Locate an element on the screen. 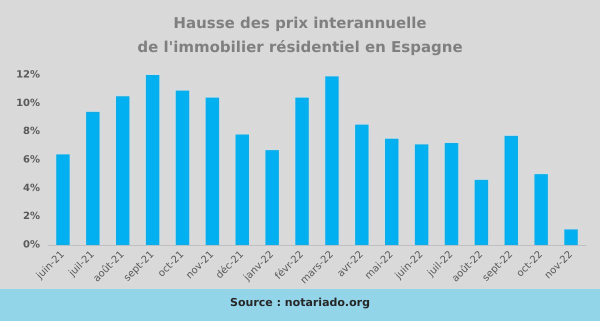  y-tick-label: 12% is located at coordinates (28, 75).